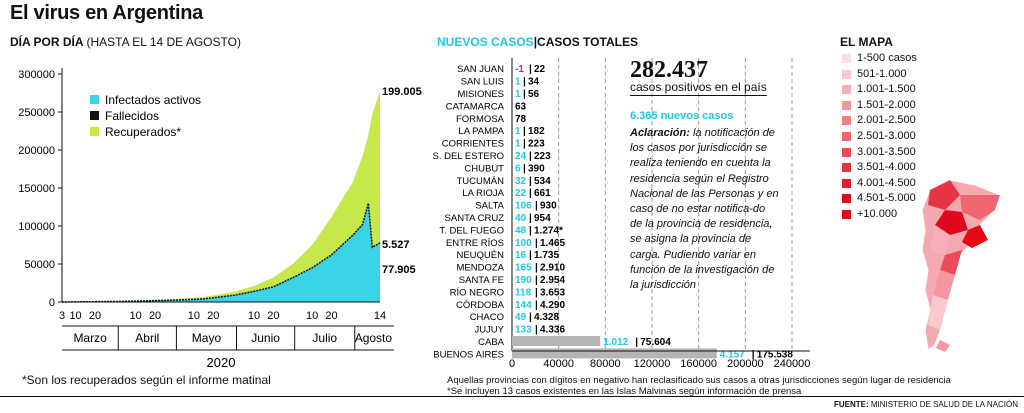 The height and width of the screenshot is (413, 1024). I want to click on province-row: CHUBUT 6 | 390, so click(504, 168).